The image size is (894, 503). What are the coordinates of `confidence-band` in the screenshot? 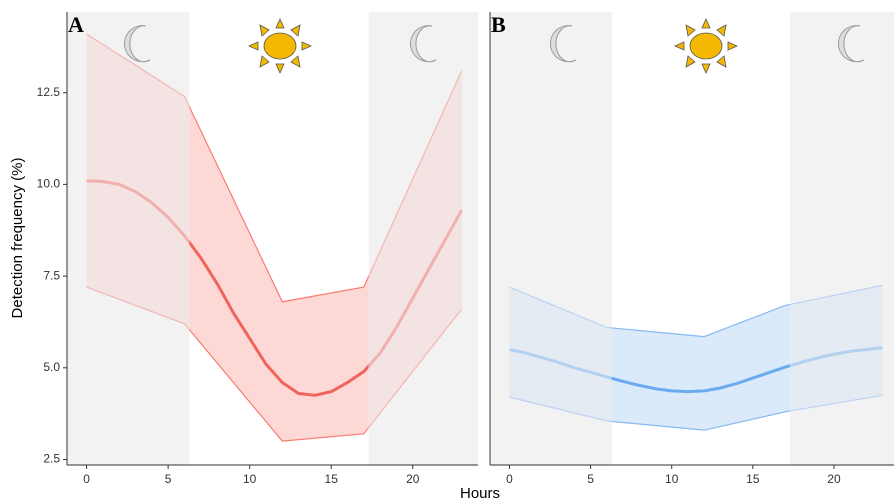 It's located at (696, 358).